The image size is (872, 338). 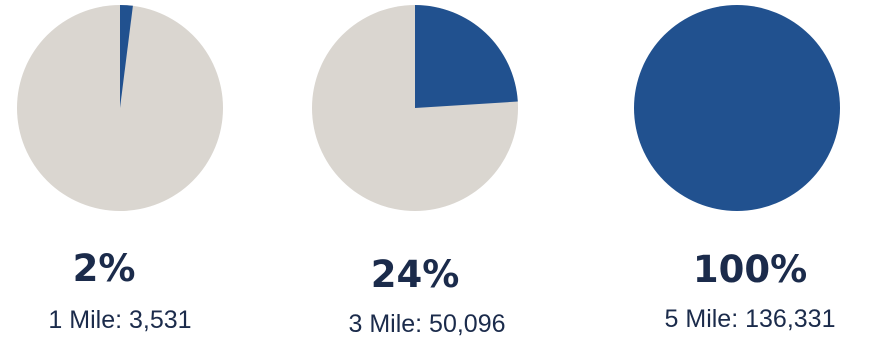 I want to click on pie-chart-1-mile, so click(x=120, y=107).